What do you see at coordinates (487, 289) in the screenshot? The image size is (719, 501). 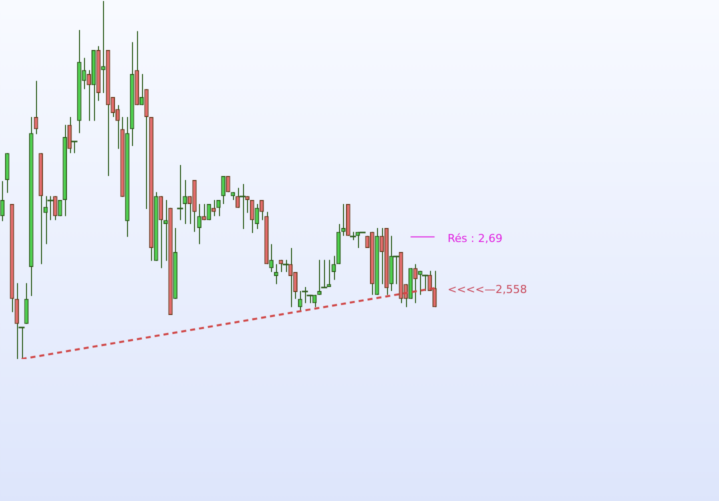 I see `text: <<<<—2,558` at bounding box center [487, 289].